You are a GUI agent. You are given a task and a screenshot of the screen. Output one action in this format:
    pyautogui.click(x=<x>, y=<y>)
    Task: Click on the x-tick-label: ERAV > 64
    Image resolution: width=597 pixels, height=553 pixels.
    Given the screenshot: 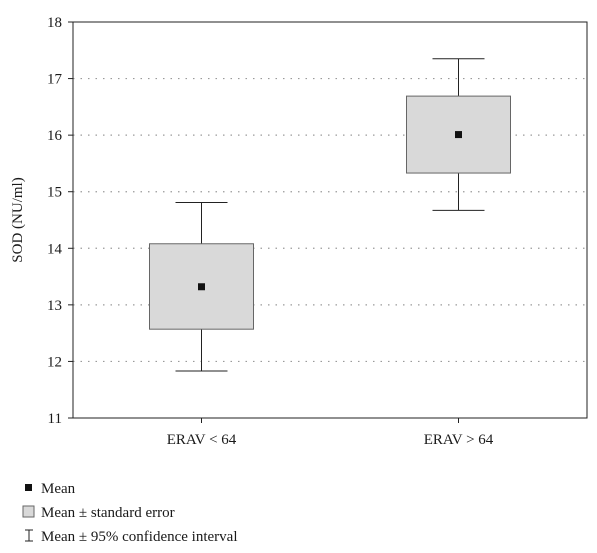 What is the action you would take?
    pyautogui.click(x=459, y=440)
    